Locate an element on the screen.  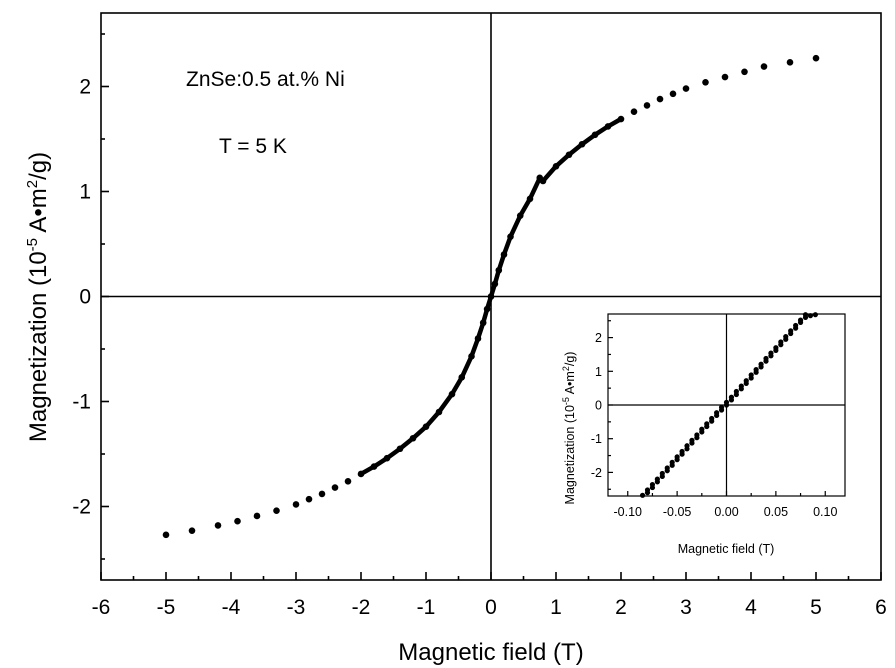
main-y-axis-title: Magnetization (10-5 A•m2/g) is located at coordinates (38, 297).